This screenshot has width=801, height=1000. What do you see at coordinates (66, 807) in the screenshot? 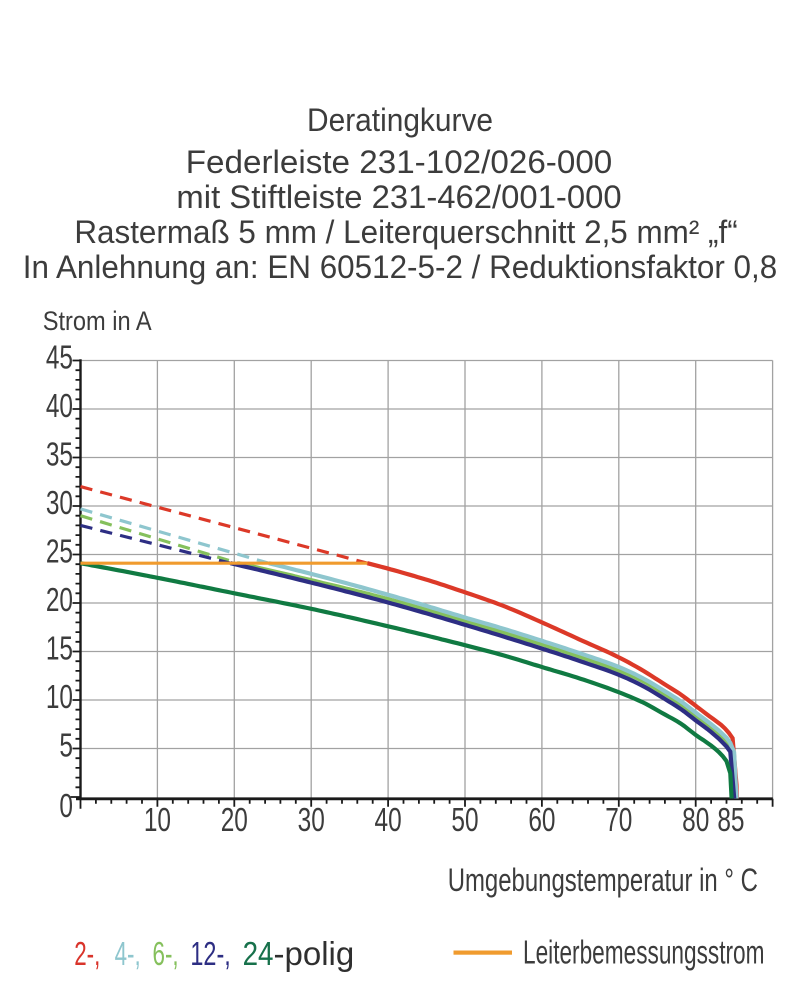
I see `svg-text: 0` at bounding box center [66, 807].